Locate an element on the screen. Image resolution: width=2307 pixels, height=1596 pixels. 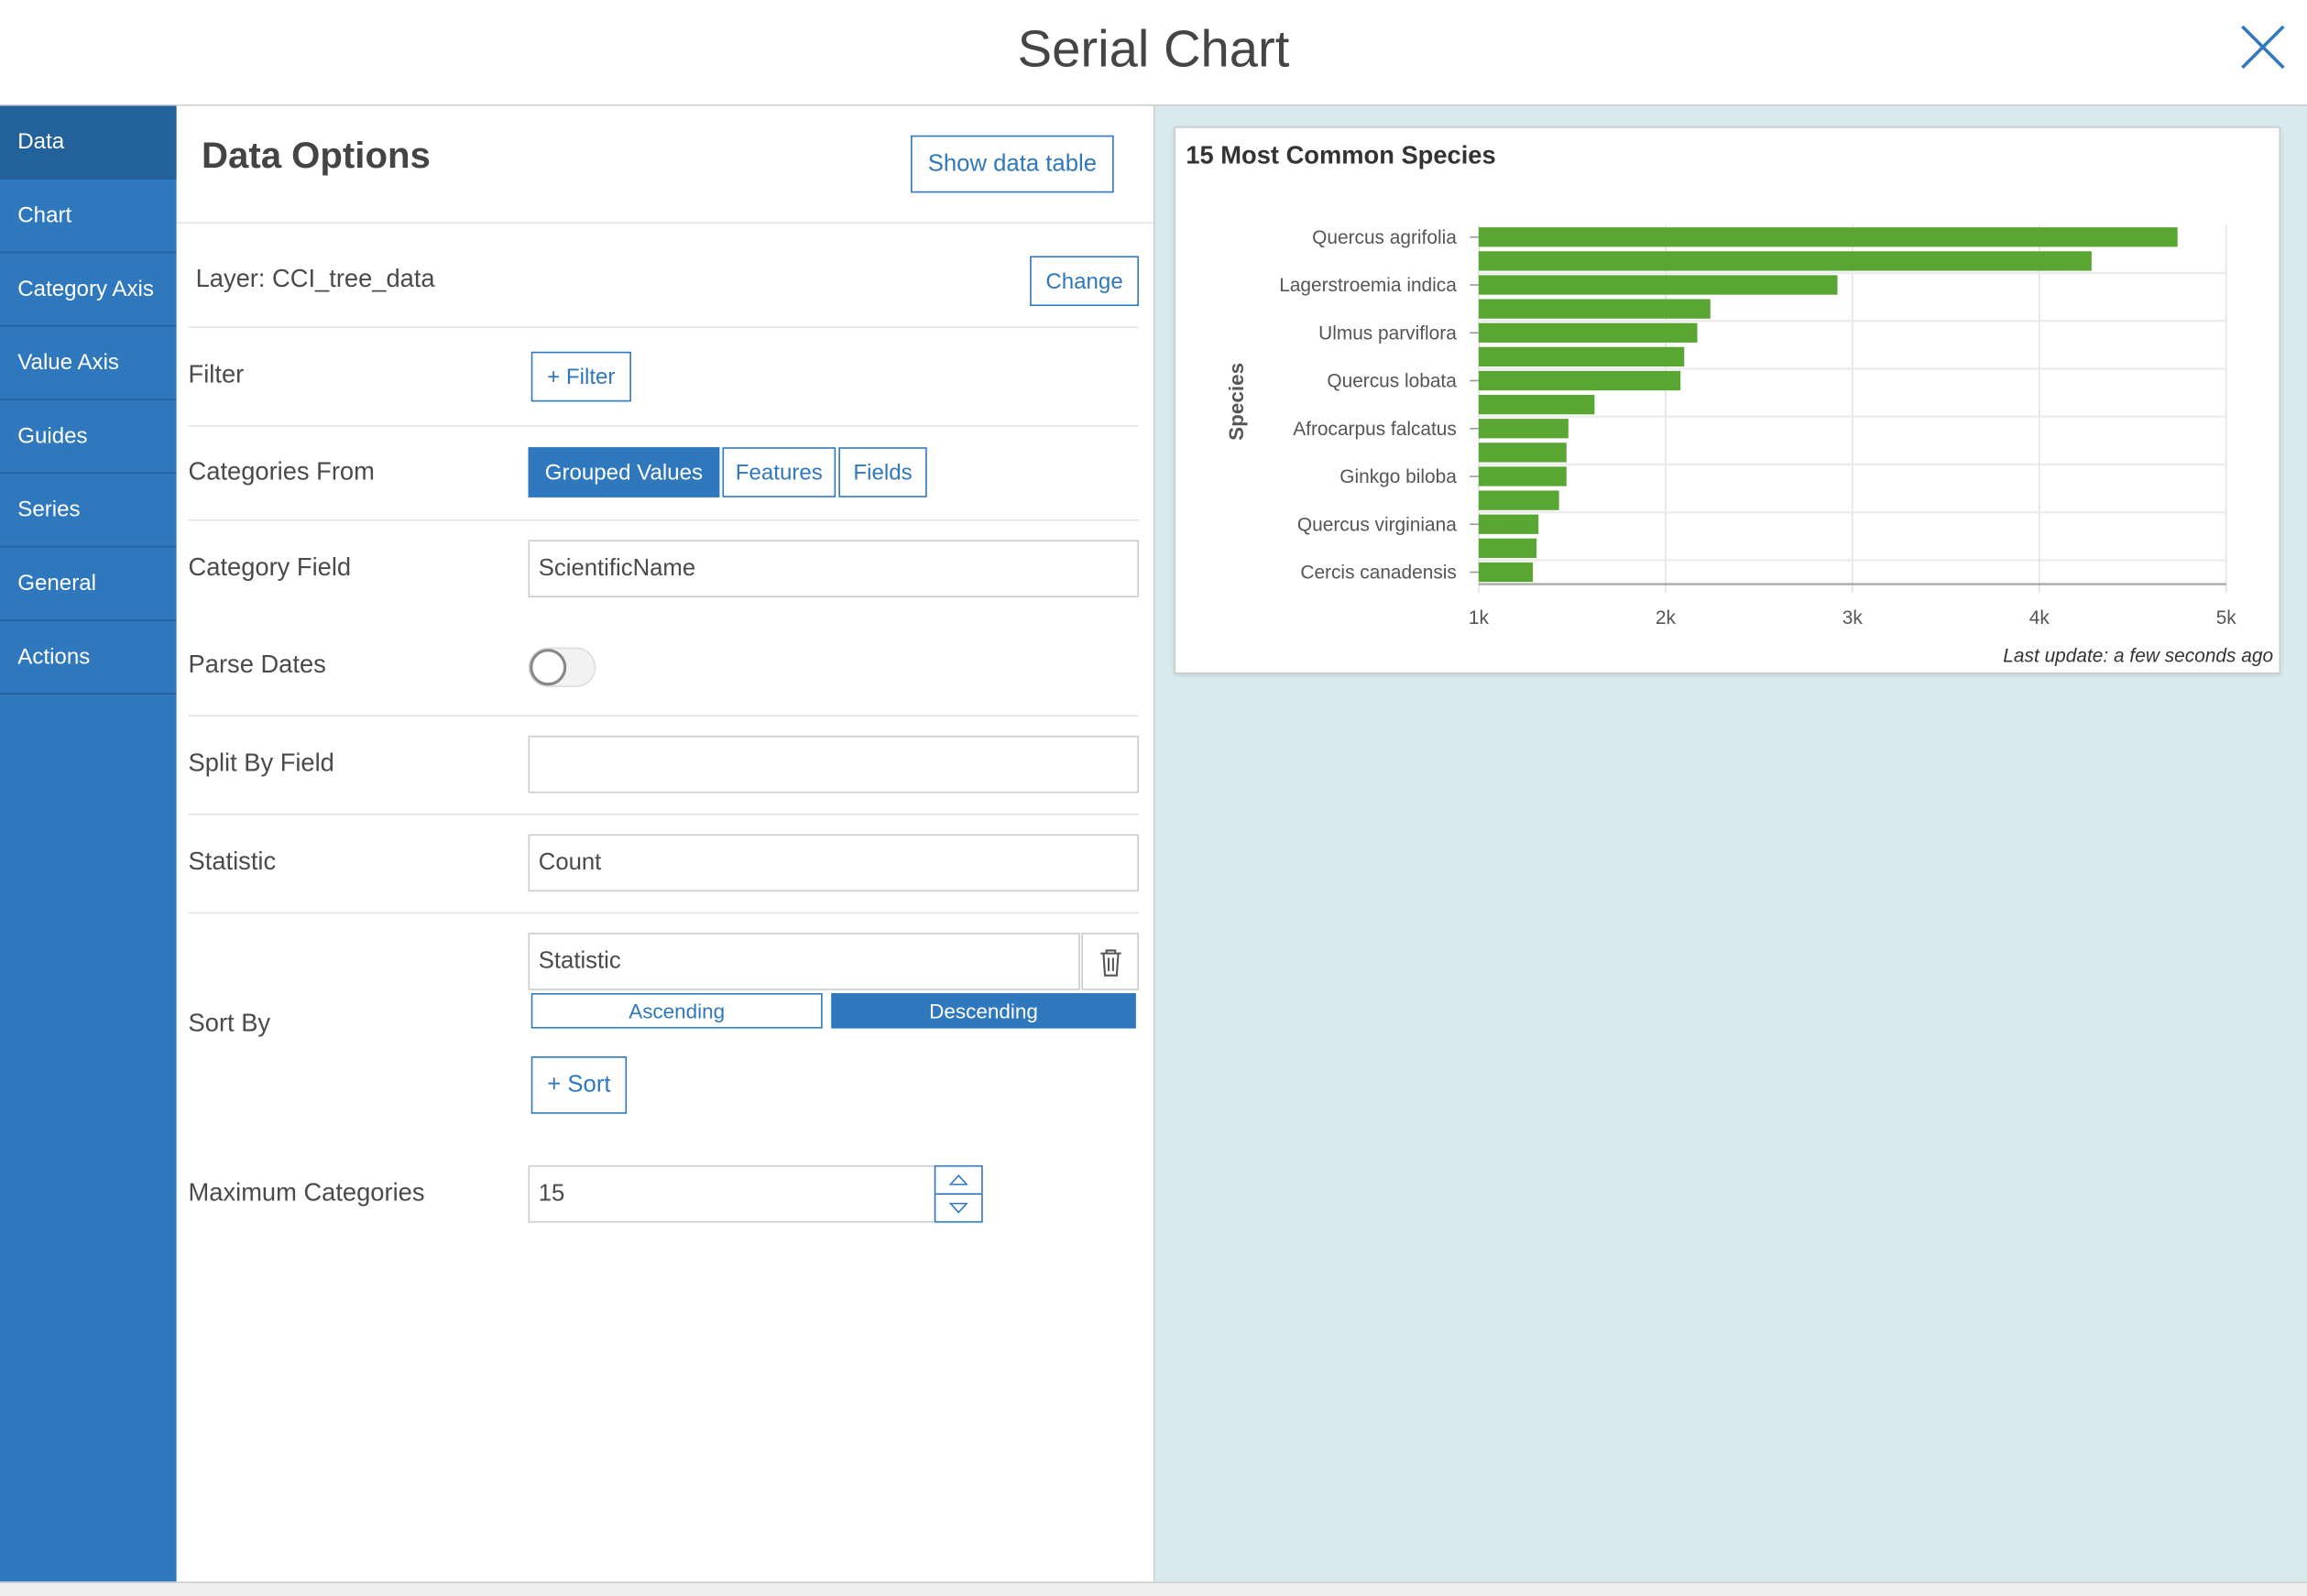
category-field-select: ScientificName is located at coordinates (833, 568).